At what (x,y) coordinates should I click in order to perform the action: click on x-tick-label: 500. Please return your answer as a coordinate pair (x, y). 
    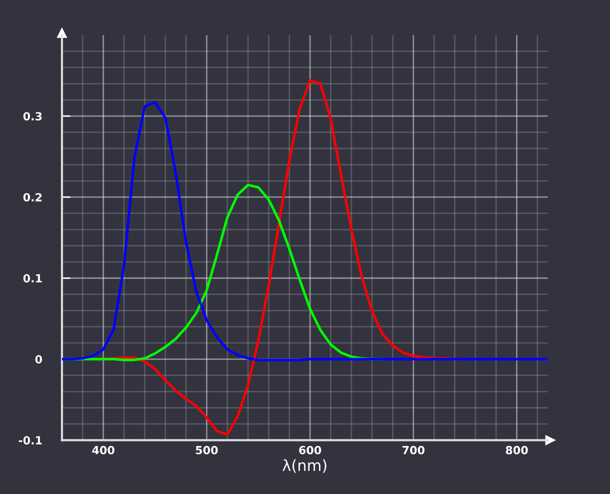
    Looking at the image, I should click on (207, 450).